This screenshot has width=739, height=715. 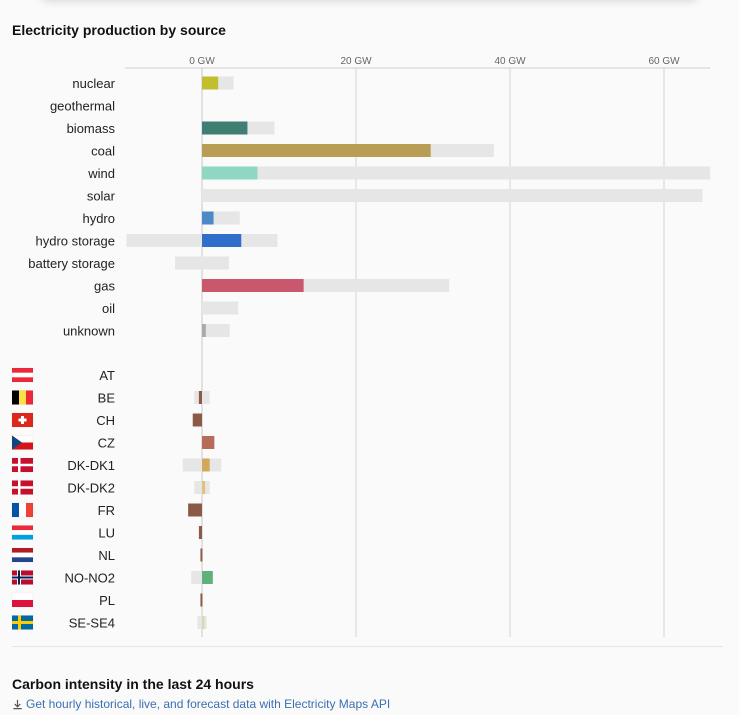 What do you see at coordinates (116, 465) in the screenshot?
I see `exchange-row: DK-DK1` at bounding box center [116, 465].